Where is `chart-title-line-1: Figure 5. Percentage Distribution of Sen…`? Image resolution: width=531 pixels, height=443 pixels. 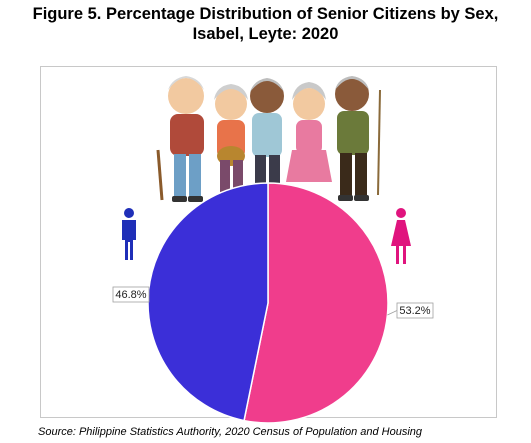
chart-title-line-1: Figure 5. Percentage Distribution of Sen… is located at coordinates (265, 14).